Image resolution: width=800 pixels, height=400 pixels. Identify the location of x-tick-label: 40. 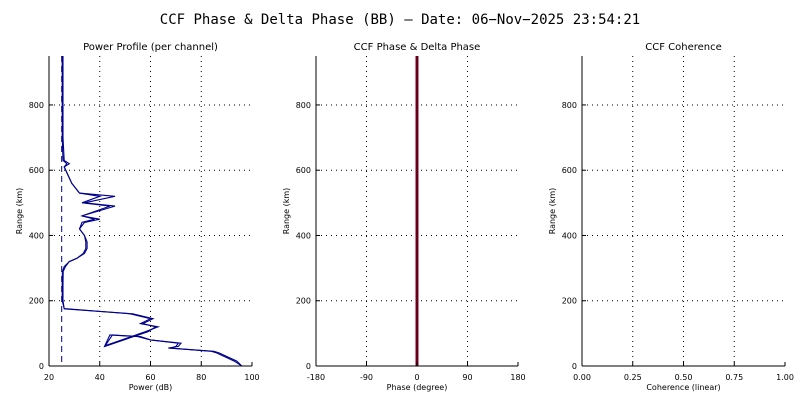
(100, 377).